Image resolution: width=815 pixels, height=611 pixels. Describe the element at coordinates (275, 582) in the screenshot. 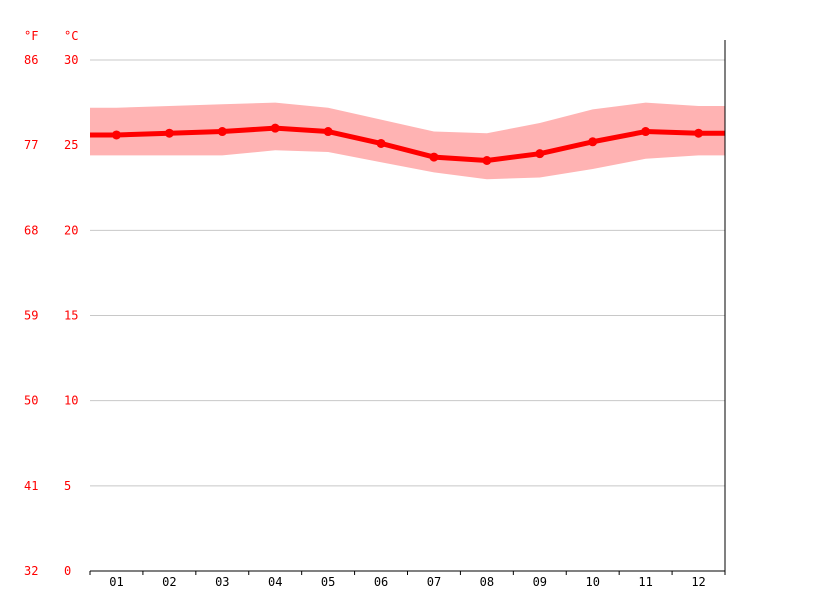

I see `x-tick-label-04: 04` at that location.